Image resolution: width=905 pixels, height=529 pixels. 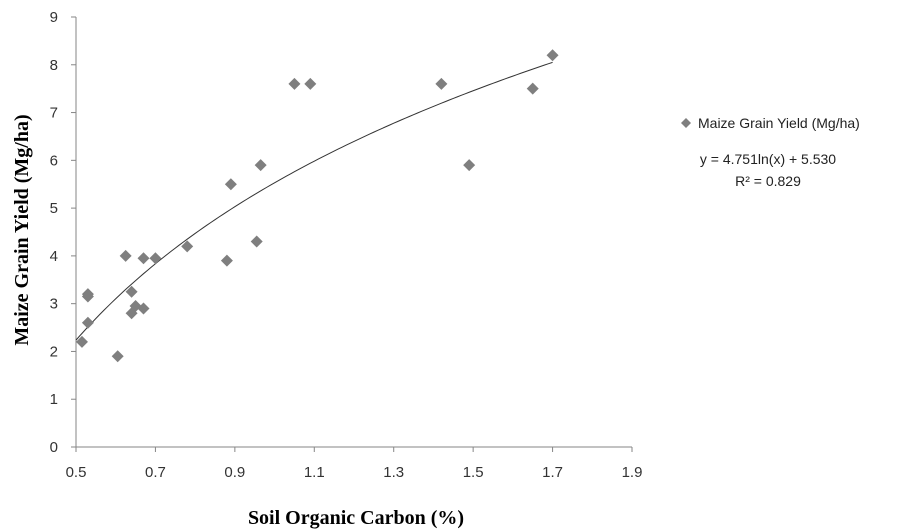 I want to click on x-tick-labels: 0.5 0.7 0.9 1.1 1.3 1.5 1.7 1.9, so click(x=354, y=472).